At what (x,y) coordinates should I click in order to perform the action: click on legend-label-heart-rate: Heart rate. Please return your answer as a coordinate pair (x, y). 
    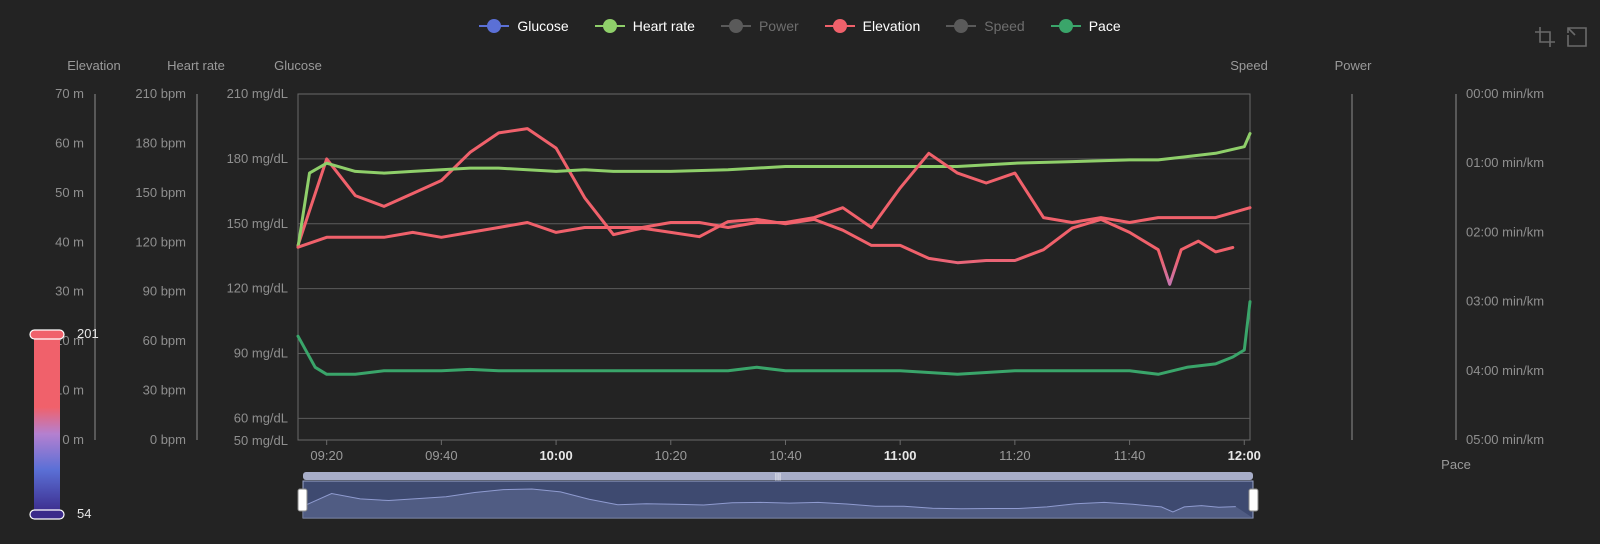
    Looking at the image, I should click on (663, 26).